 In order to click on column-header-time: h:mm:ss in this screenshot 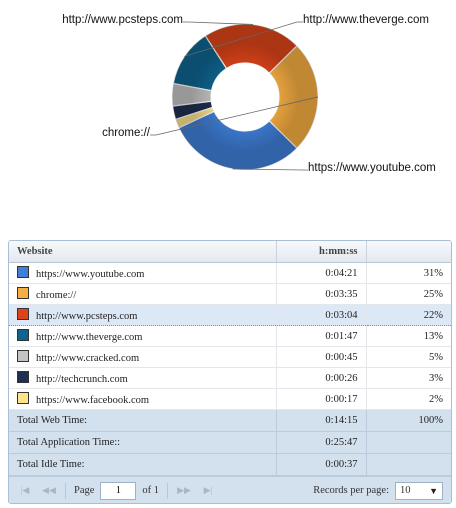, I will do `click(321, 252)`.